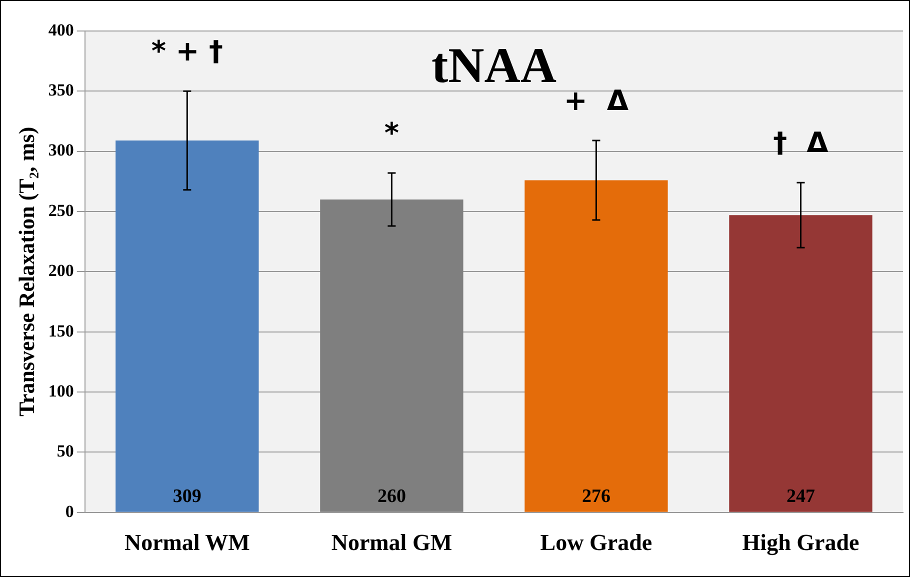  I want to click on y-tick-label: 100, so click(61, 390).